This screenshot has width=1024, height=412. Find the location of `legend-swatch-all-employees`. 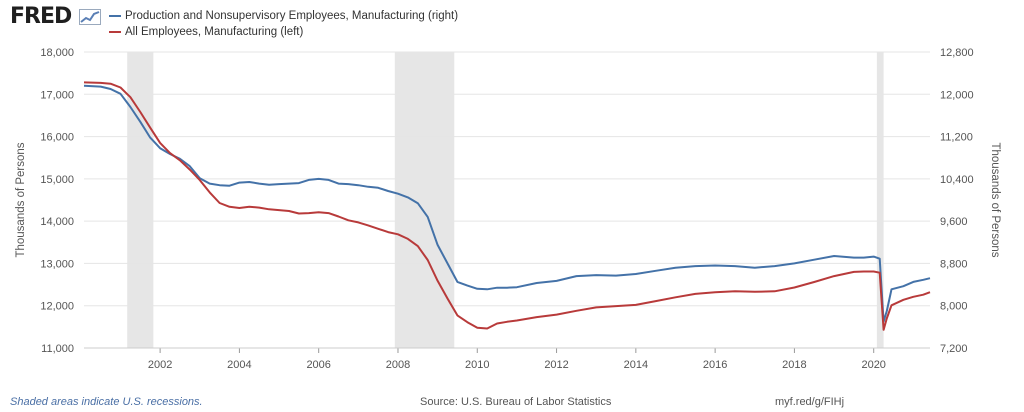

legend-swatch-all-employees is located at coordinates (115, 32).